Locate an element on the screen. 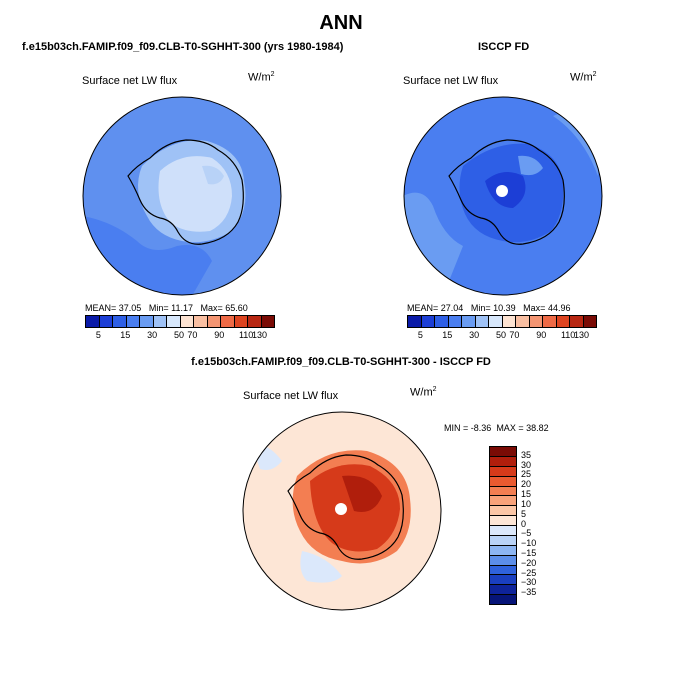 The height and width of the screenshot is (683, 682). colorbar-tick-label: 20 is located at coordinates (526, 484).